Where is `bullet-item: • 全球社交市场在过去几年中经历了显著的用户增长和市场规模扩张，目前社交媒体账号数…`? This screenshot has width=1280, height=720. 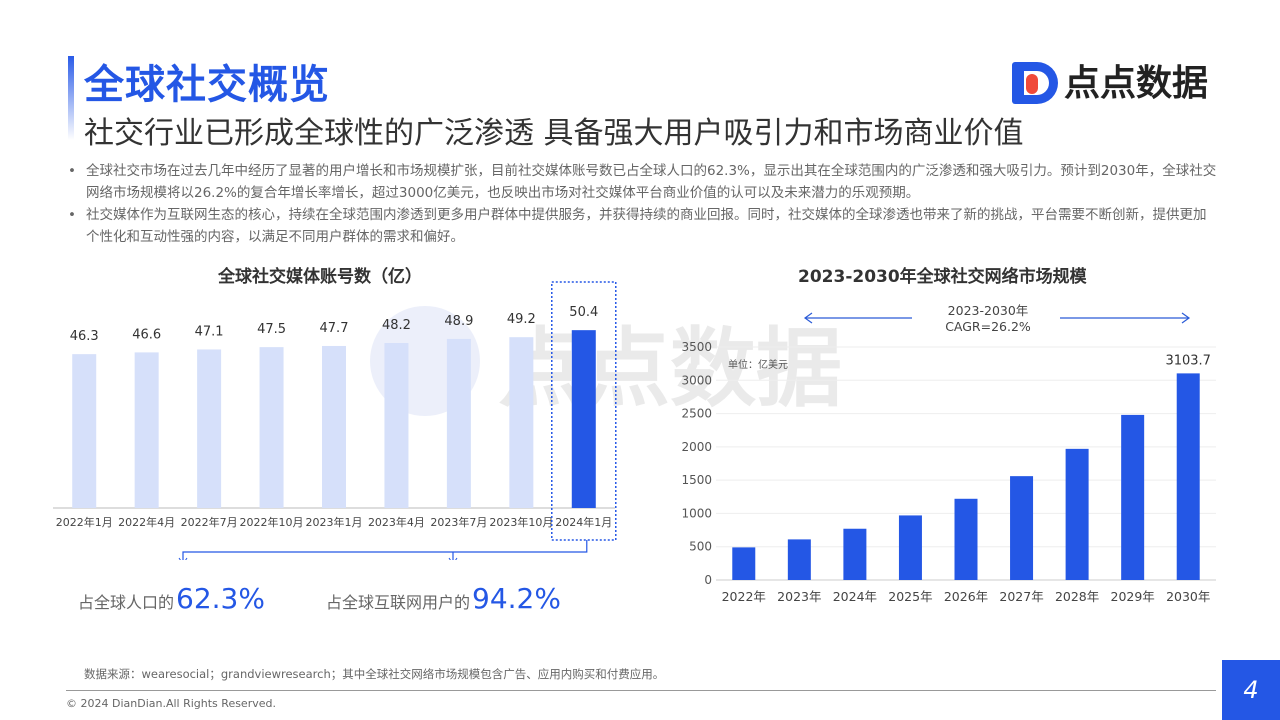 bullet-item: • 全球社交市场在过去几年中经历了显著的用户增长和市场规模扩张，目前社交媒体账号数… is located at coordinates (643, 182).